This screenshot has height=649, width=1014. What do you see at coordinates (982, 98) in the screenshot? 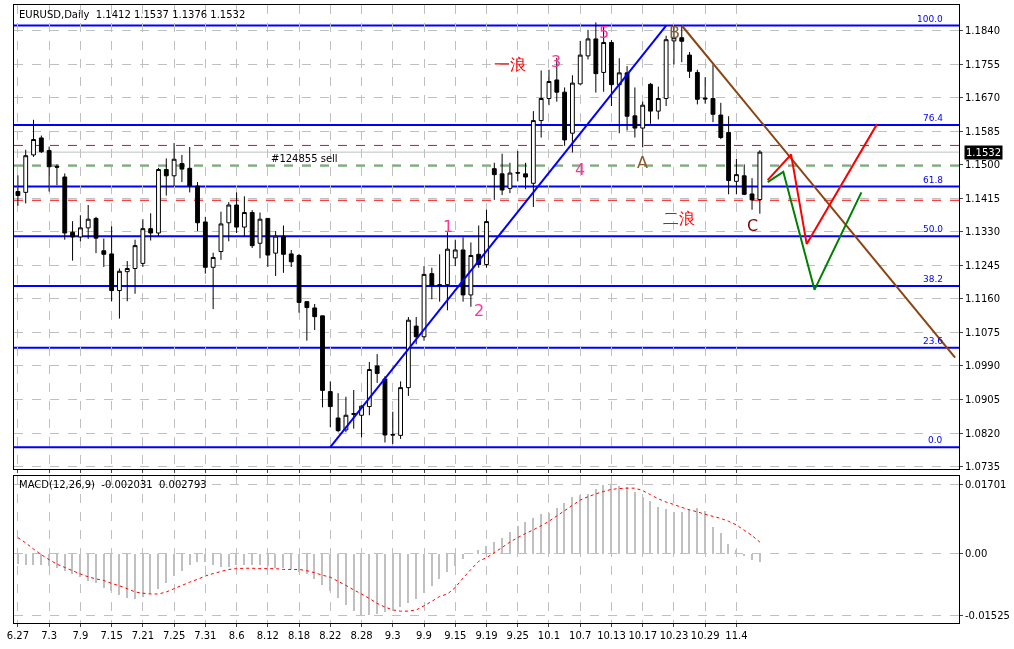
I see `y-tick-label: 1.1670` at bounding box center [982, 98].